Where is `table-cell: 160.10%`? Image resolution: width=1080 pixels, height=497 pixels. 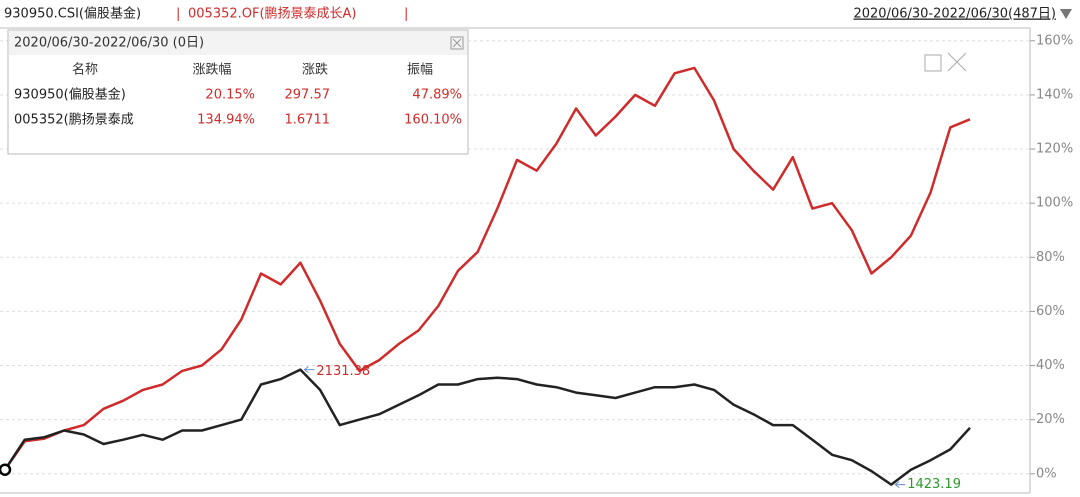
table-cell: 160.10% is located at coordinates (433, 120).